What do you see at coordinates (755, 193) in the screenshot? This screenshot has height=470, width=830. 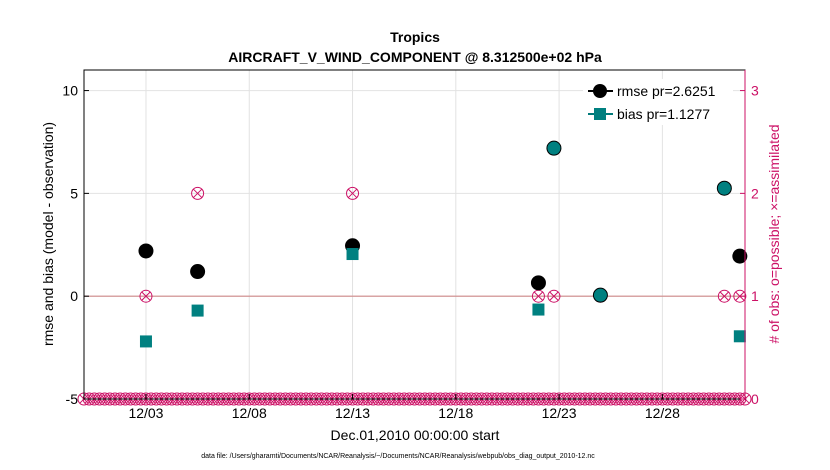 I see `y2-tick-label: 2` at bounding box center [755, 193].